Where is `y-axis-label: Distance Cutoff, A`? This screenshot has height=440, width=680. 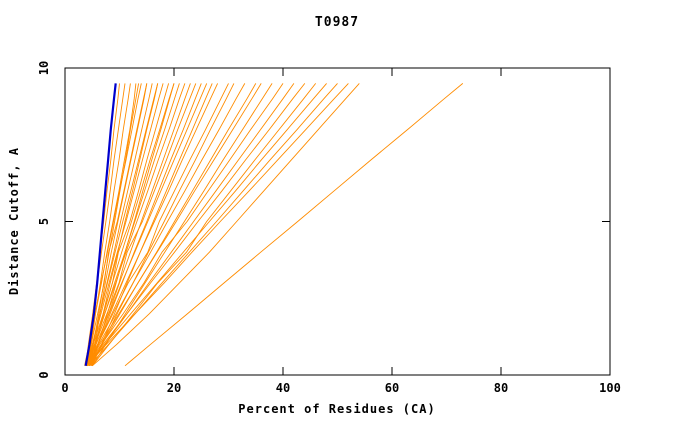 y-axis-label: Distance Cutoff, A is located at coordinates (14, 221).